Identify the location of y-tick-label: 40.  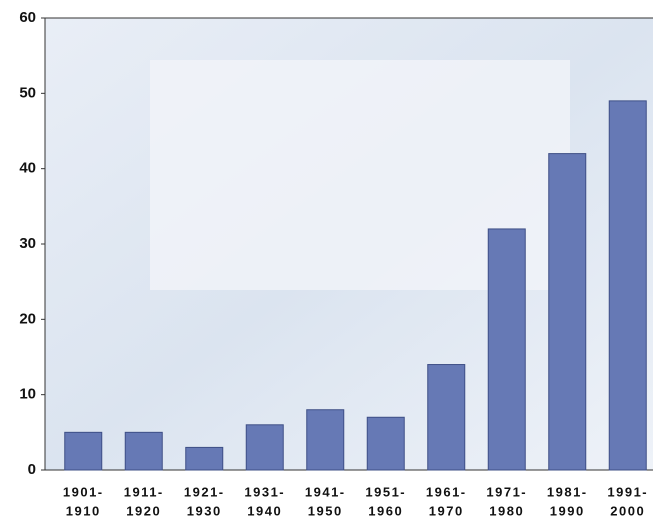
(27, 168).